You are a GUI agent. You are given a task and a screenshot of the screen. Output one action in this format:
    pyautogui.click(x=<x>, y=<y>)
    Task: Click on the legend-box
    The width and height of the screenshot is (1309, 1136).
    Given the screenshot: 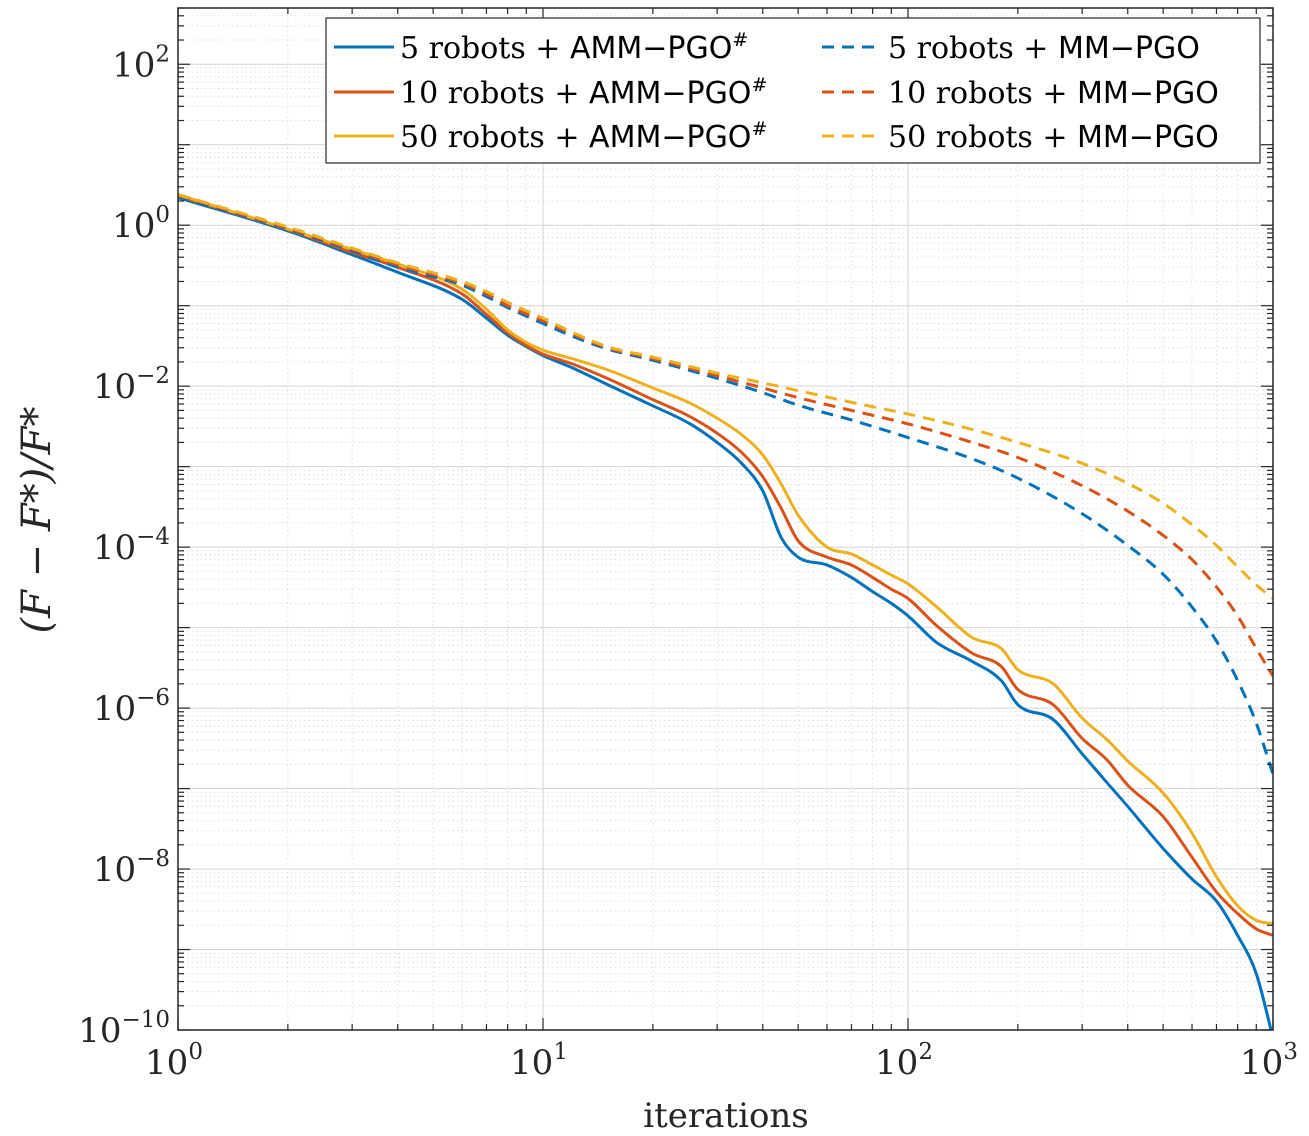 What is the action you would take?
    pyautogui.click(x=793, y=90)
    